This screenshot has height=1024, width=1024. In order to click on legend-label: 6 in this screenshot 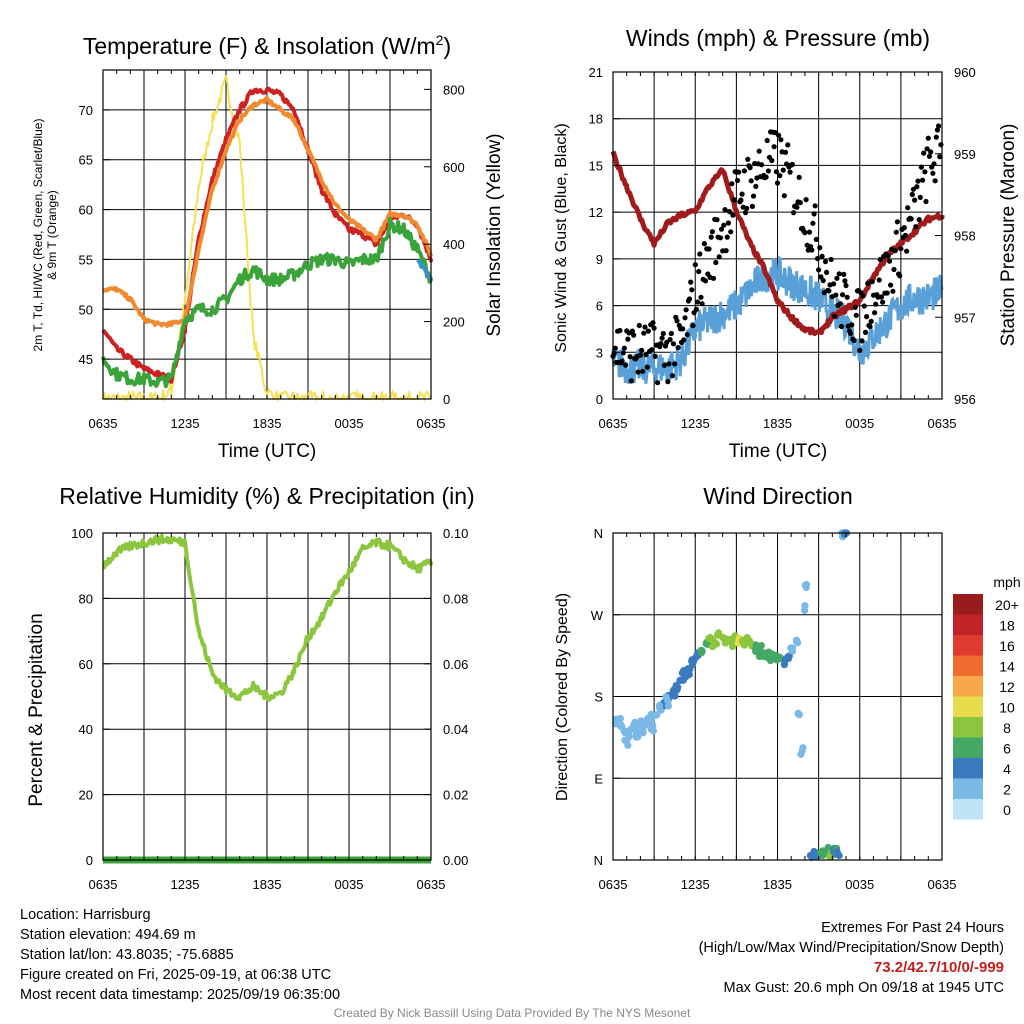, I will do `click(1007, 749)`.